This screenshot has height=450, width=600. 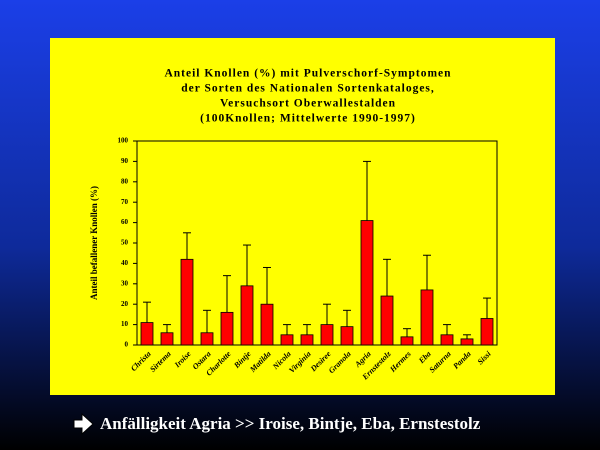 What do you see at coordinates (125, 263) in the screenshot?
I see `y-tick-label: 40` at bounding box center [125, 263].